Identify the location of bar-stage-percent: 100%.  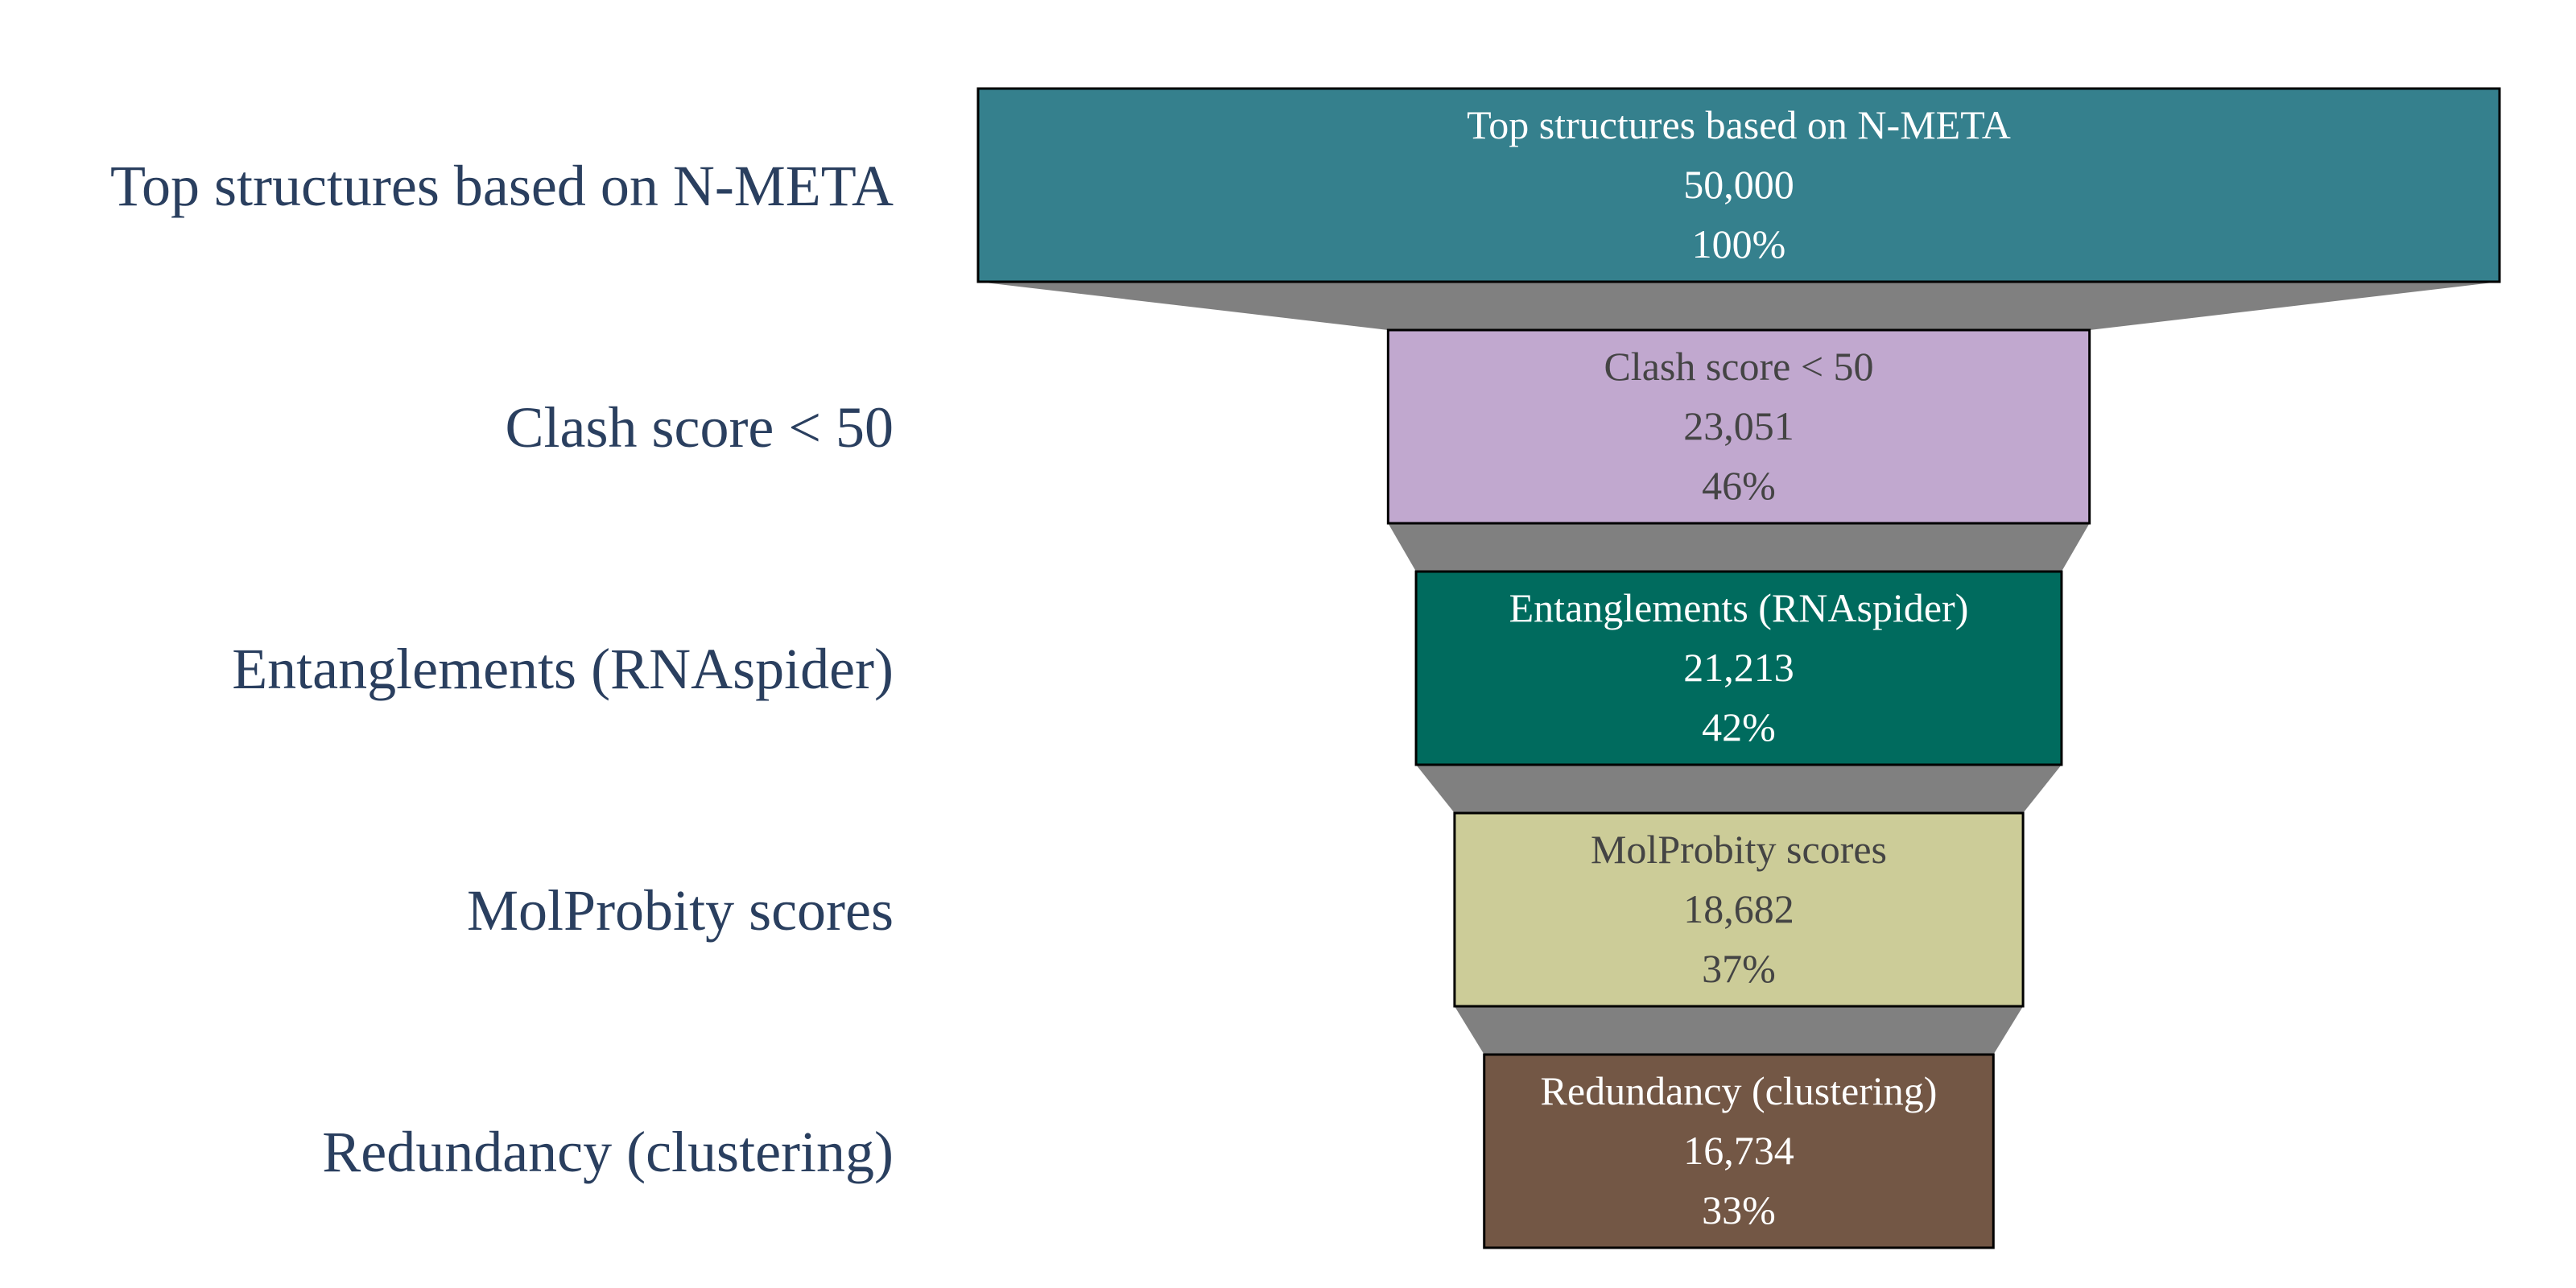
(1739, 243).